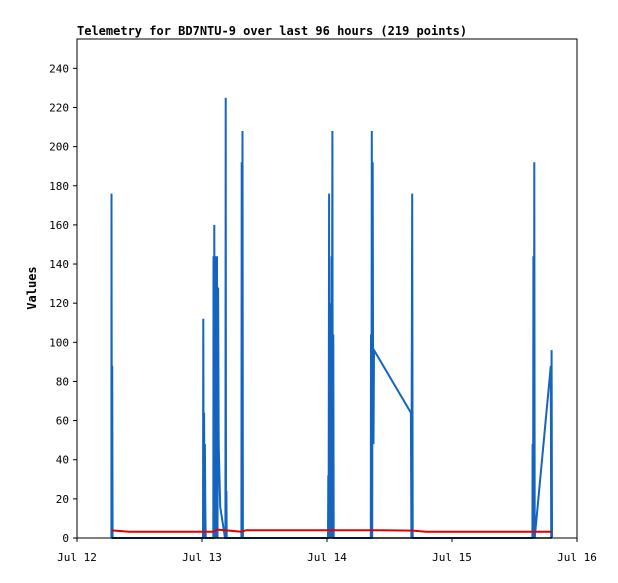 Image resolution: width=618 pixels, height=583 pixels. I want to click on y-tick-label: 0, so click(65, 538).